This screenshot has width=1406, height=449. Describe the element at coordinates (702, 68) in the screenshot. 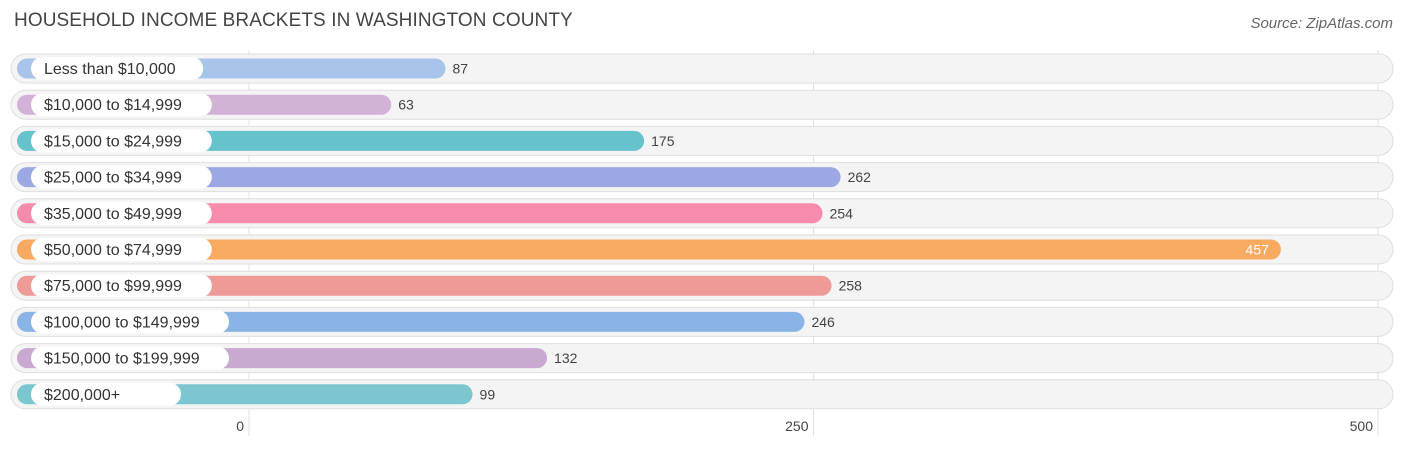

I see `bar-row: Less than $10,000 87` at that location.